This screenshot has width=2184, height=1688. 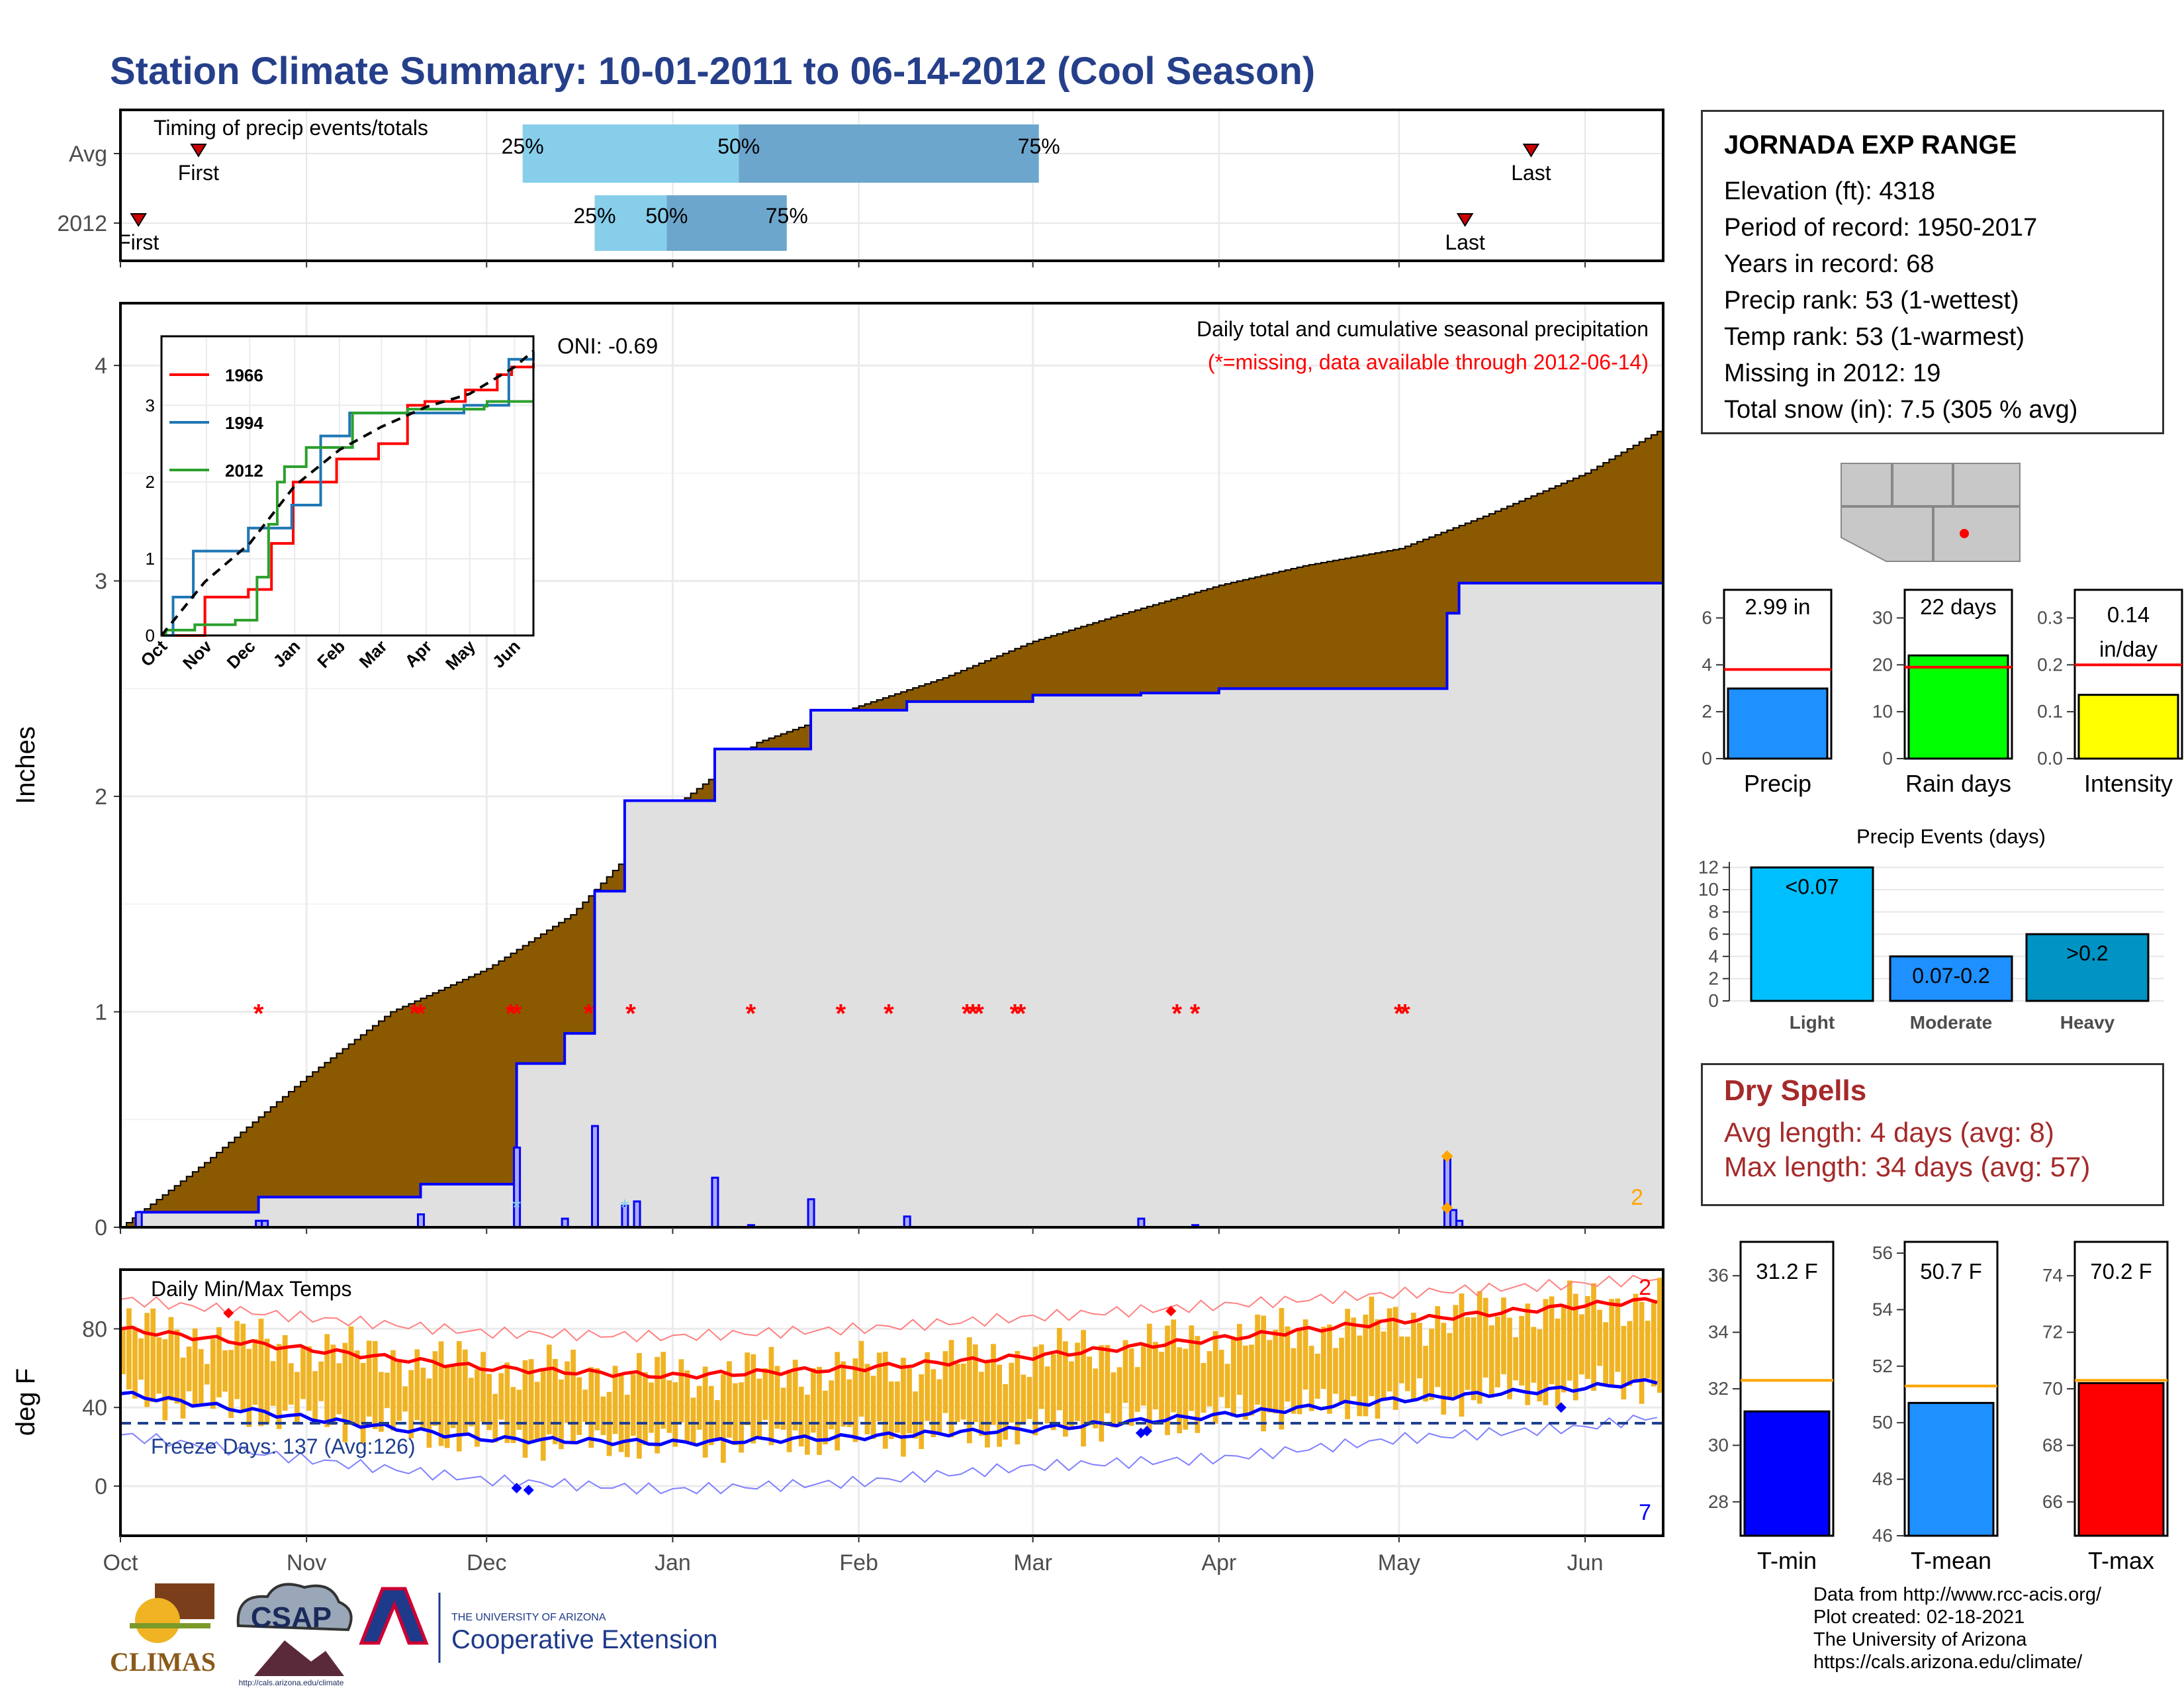 What do you see at coordinates (1787, 1271) in the screenshot?
I see `temp-summary-value-label: 31.2 F` at bounding box center [1787, 1271].